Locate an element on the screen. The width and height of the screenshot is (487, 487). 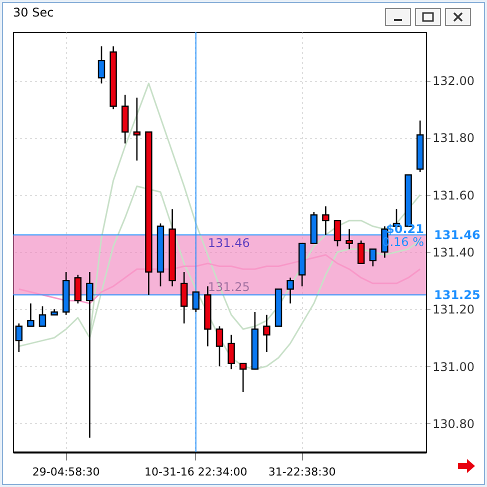
y-tick-label: 131.80 is located at coordinates (453, 138).